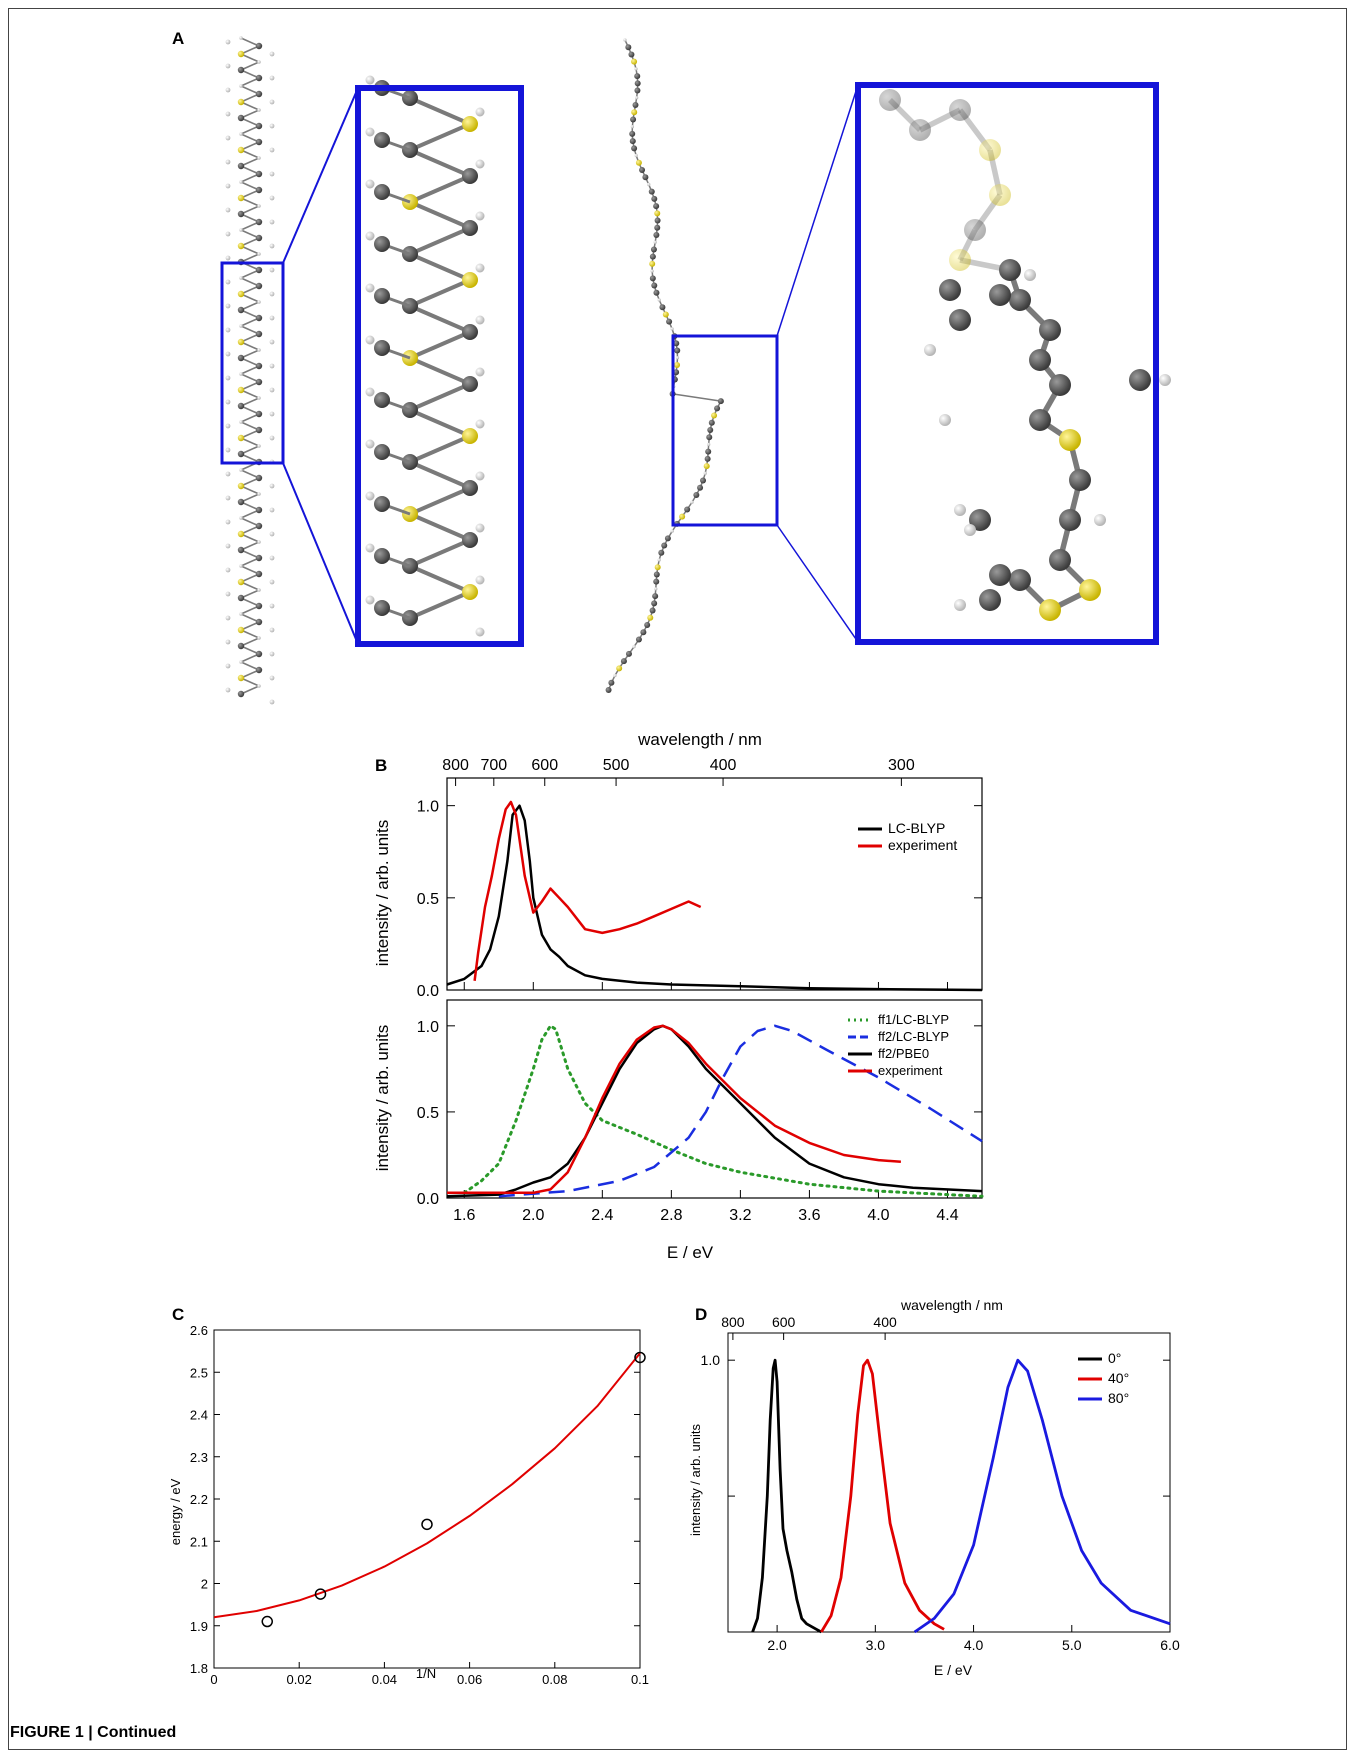 The image size is (1355, 1758). I want to click on y-axis-label: energy / eV, so click(175, 1511).